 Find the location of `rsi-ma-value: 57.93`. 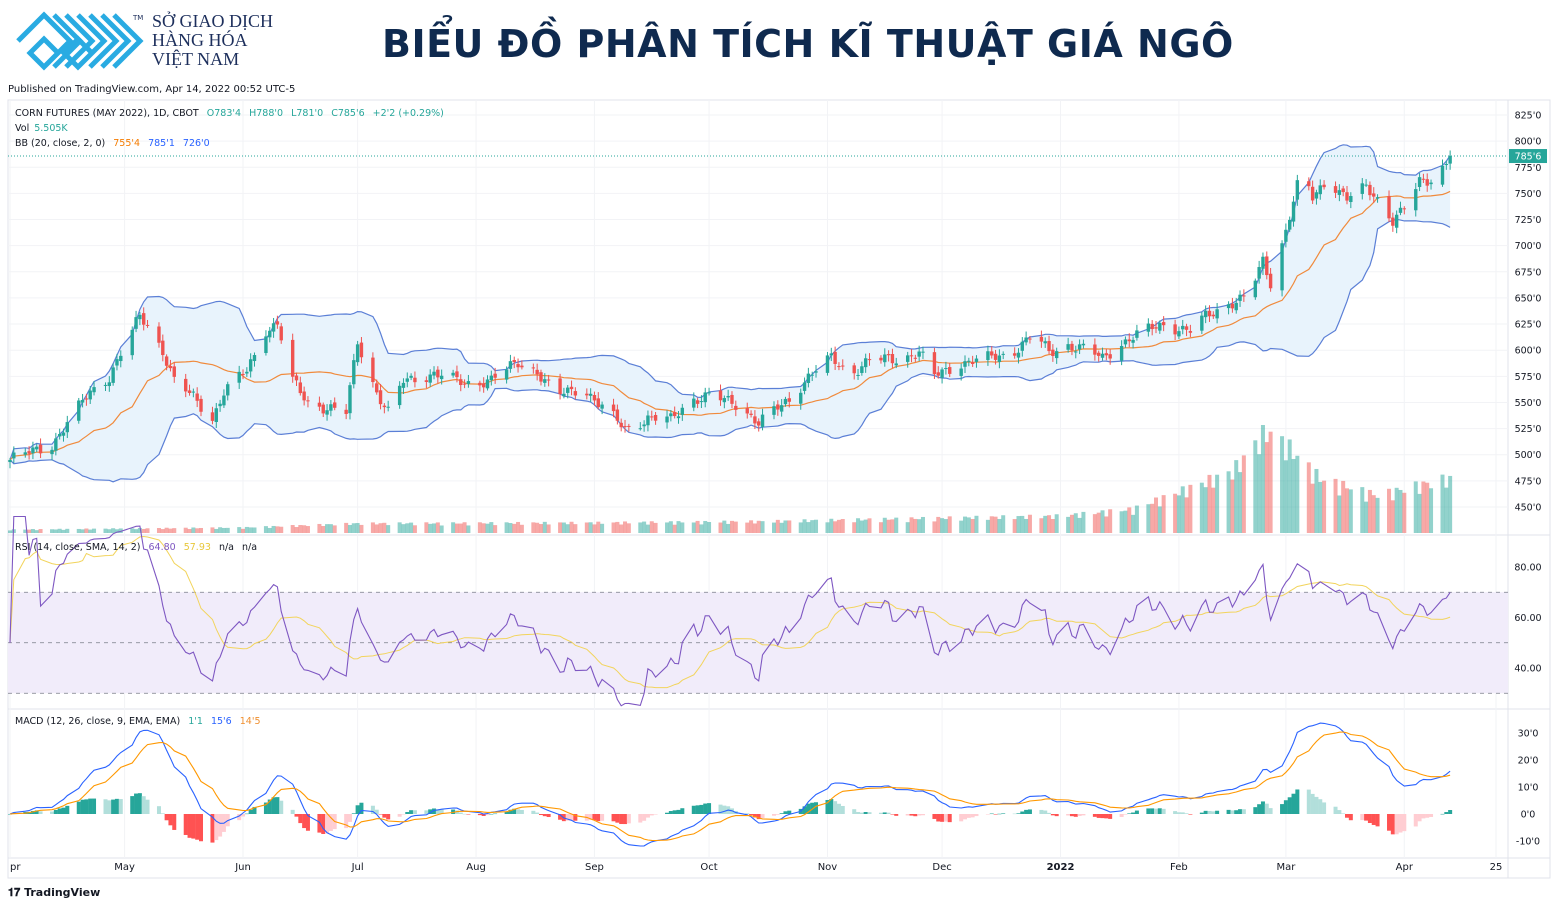

rsi-ma-value: 57.93 is located at coordinates (197, 547).